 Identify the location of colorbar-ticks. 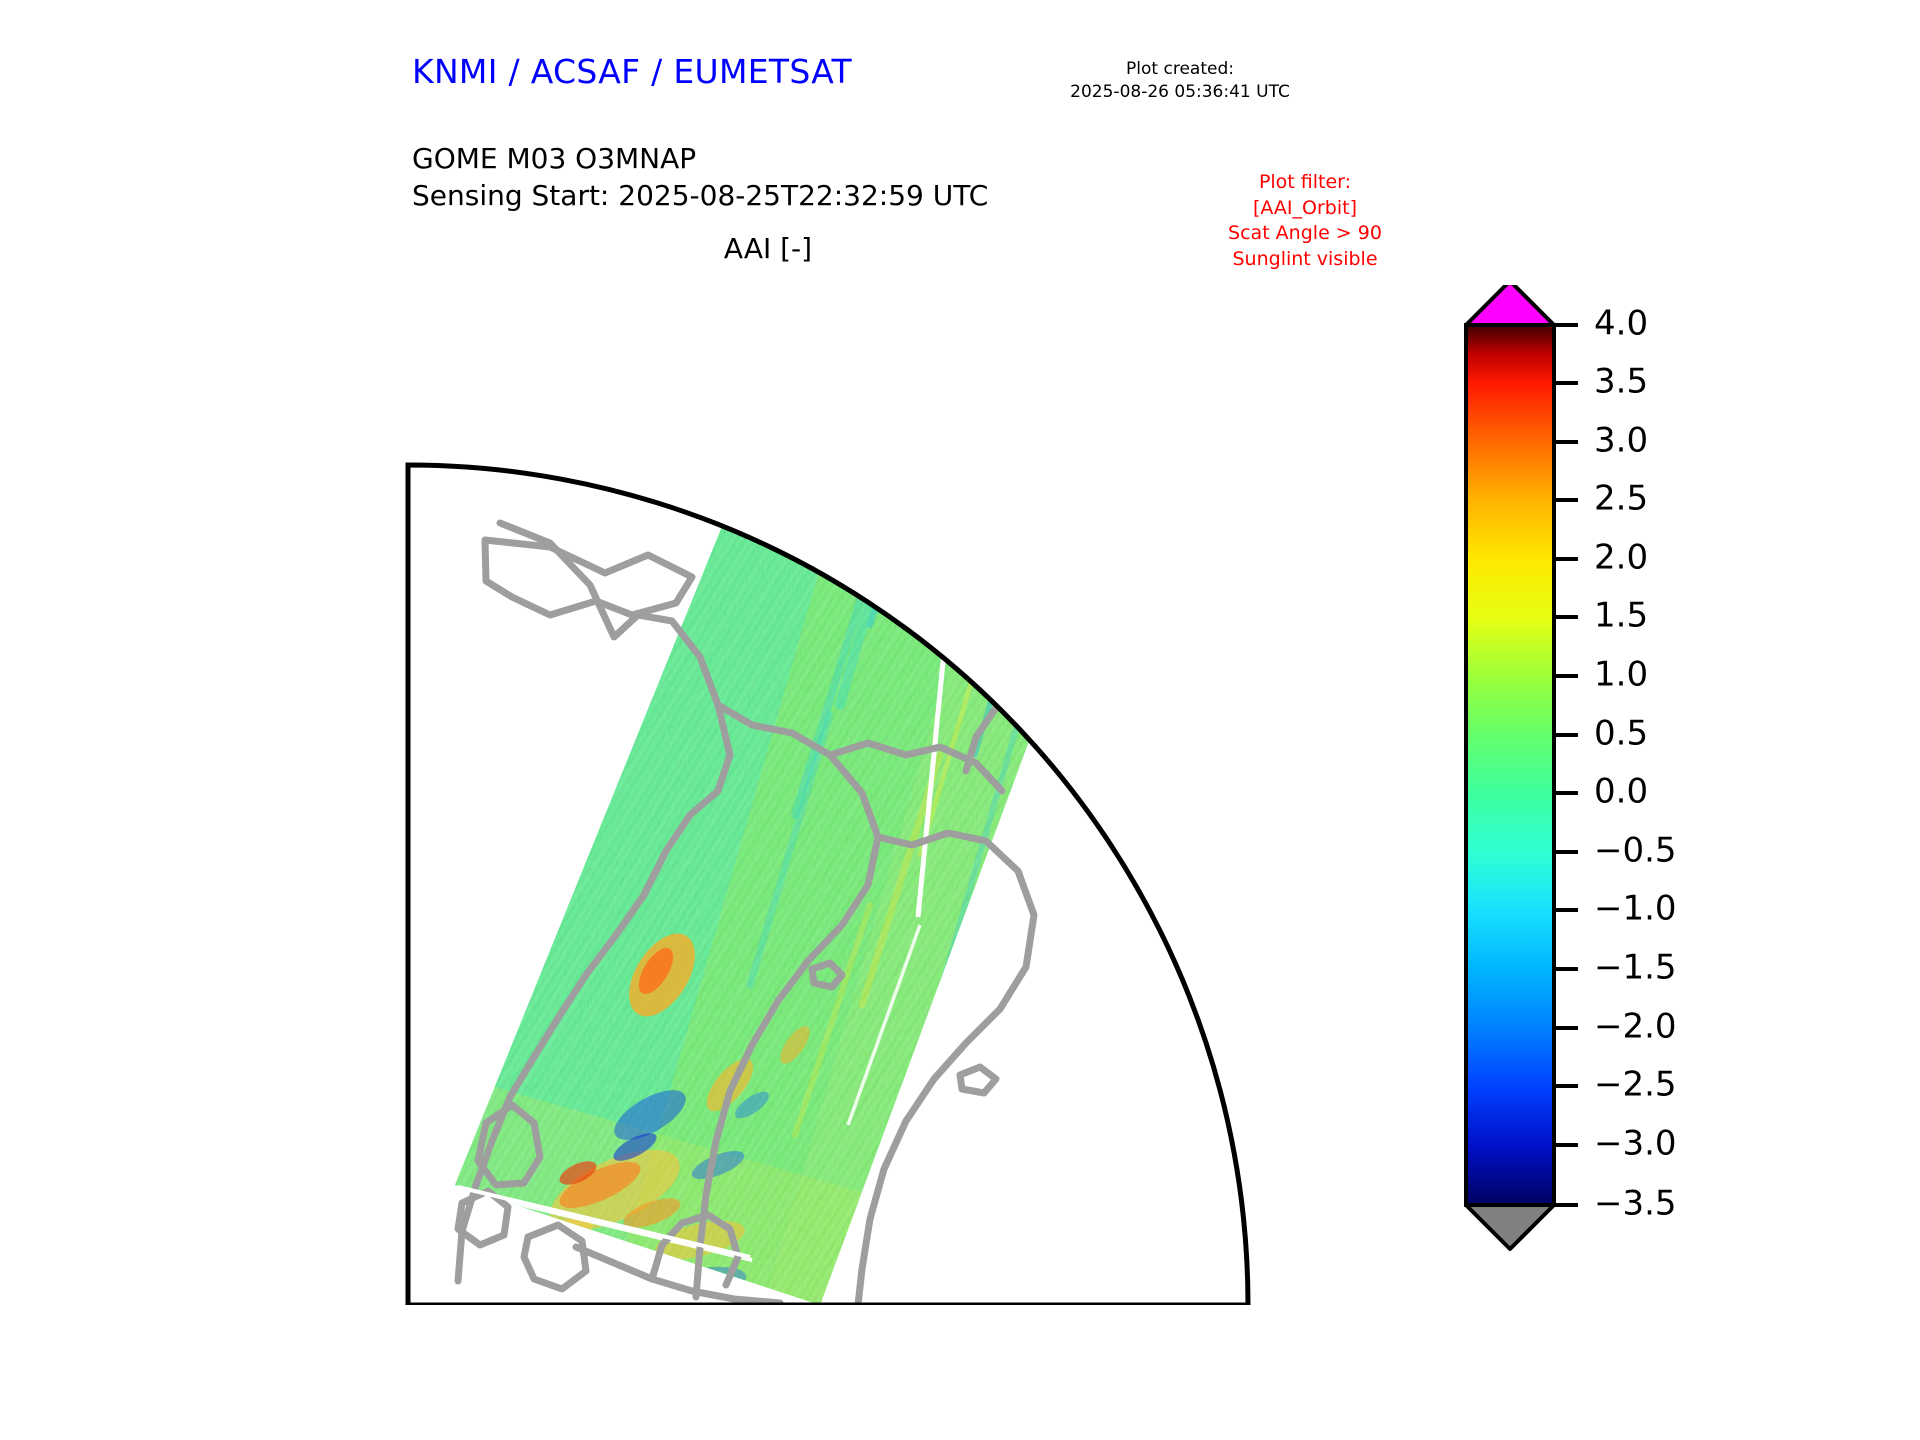
(1566, 765).